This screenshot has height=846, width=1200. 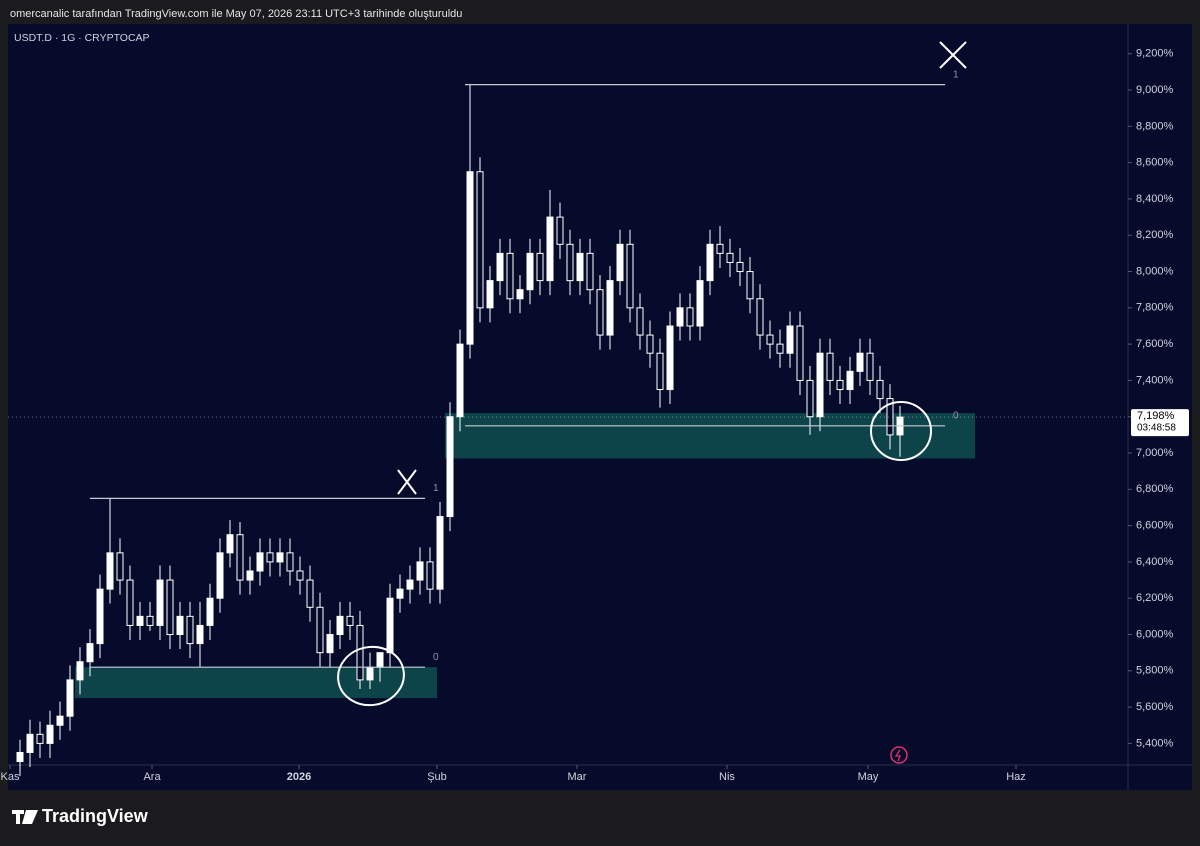 What do you see at coordinates (1155, 453) in the screenshot?
I see `y-tick-label: 7,000%` at bounding box center [1155, 453].